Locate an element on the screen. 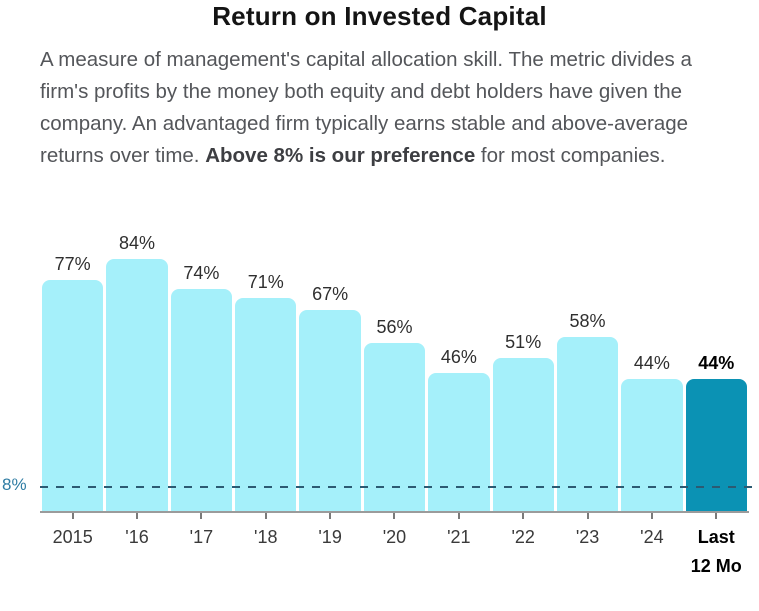 This screenshot has height=611, width=759. x-axis-label: '24 is located at coordinates (652, 537).